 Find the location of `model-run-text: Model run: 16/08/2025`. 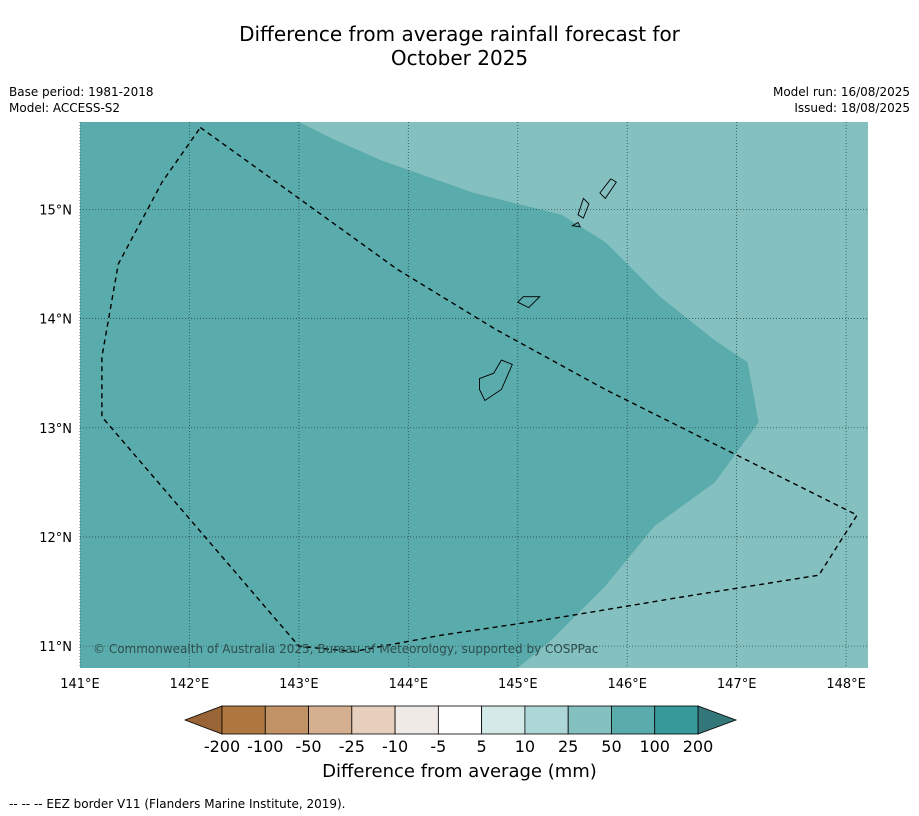

model-run-text: Model run: 16/08/2025 is located at coordinates (841, 92).